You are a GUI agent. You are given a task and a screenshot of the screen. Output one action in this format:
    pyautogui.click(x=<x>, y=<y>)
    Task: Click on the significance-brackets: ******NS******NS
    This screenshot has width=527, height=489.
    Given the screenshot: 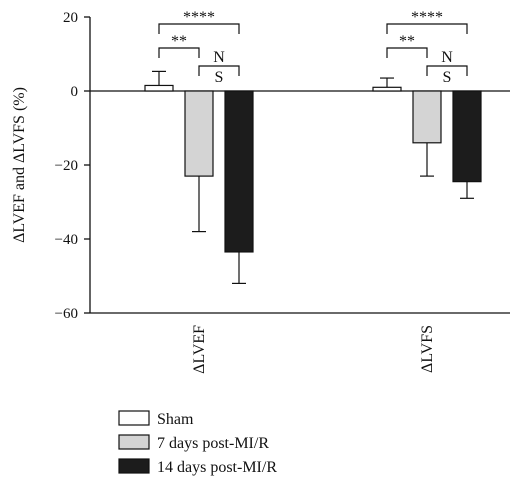 What is the action you would take?
    pyautogui.click(x=313, y=47)
    